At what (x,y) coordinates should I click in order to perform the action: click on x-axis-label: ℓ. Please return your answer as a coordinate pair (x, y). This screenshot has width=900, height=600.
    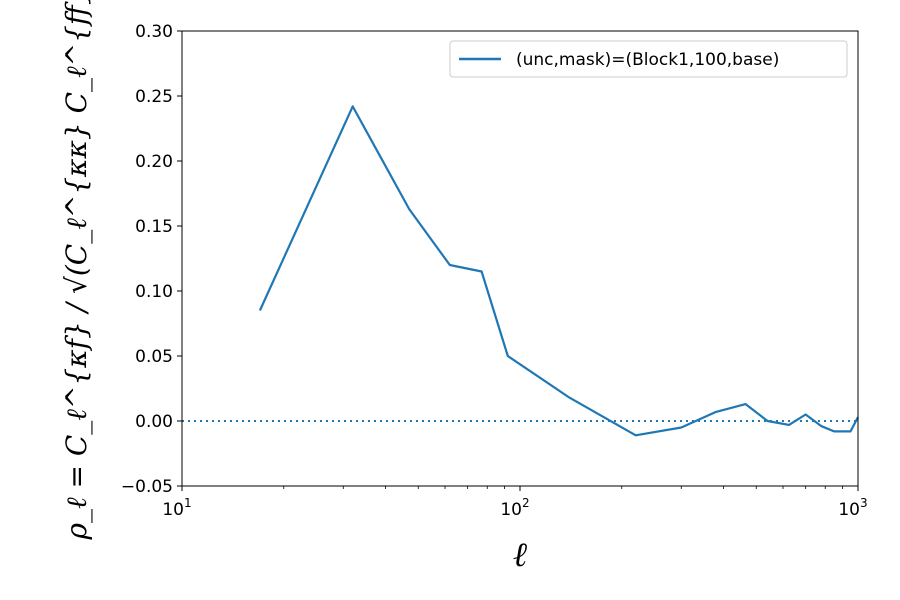
    Looking at the image, I should click on (520, 555).